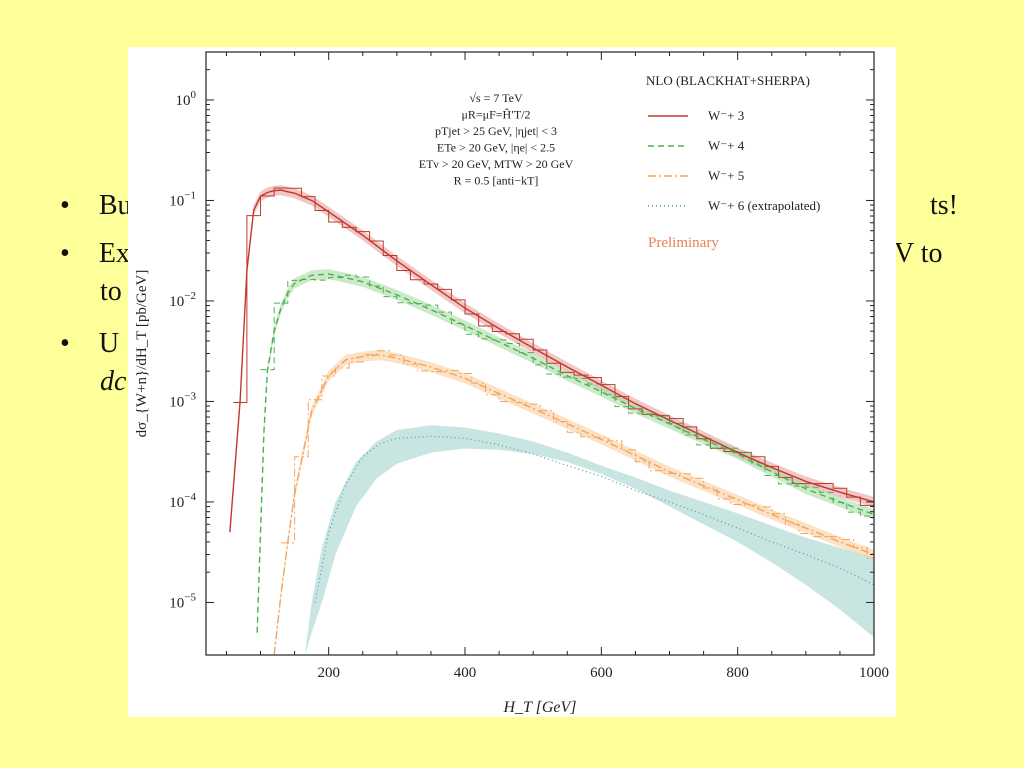 The image size is (1024, 768). What do you see at coordinates (182, 400) in the screenshot?
I see `y-tick-label: 10⁻³` at bounding box center [182, 400].